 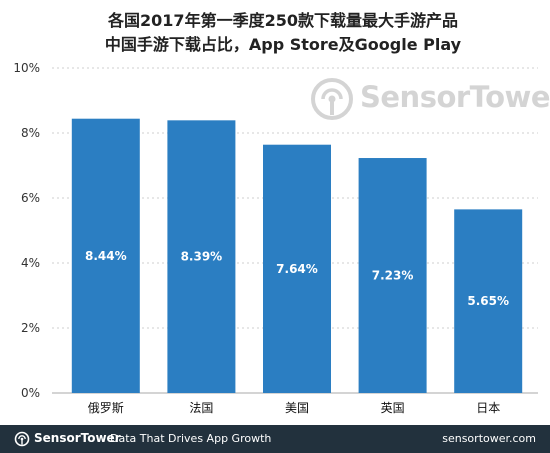 What do you see at coordinates (455, 97) in the screenshot?
I see `watermark-text: SensorTower` at bounding box center [455, 97].